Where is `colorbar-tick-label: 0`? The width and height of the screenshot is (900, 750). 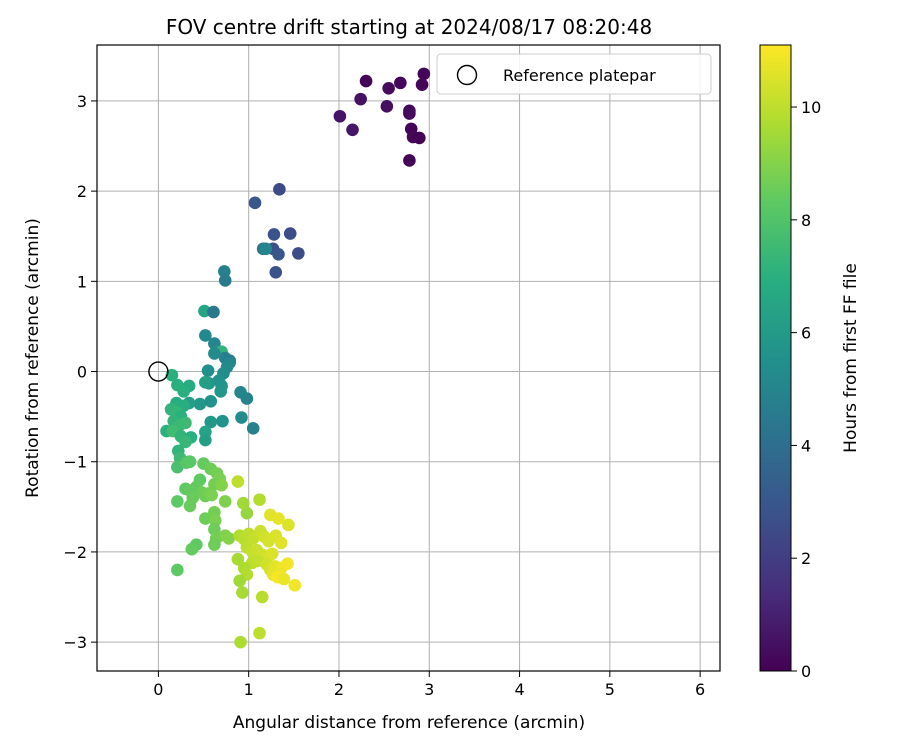 colorbar-tick-label: 0 is located at coordinates (806, 671).